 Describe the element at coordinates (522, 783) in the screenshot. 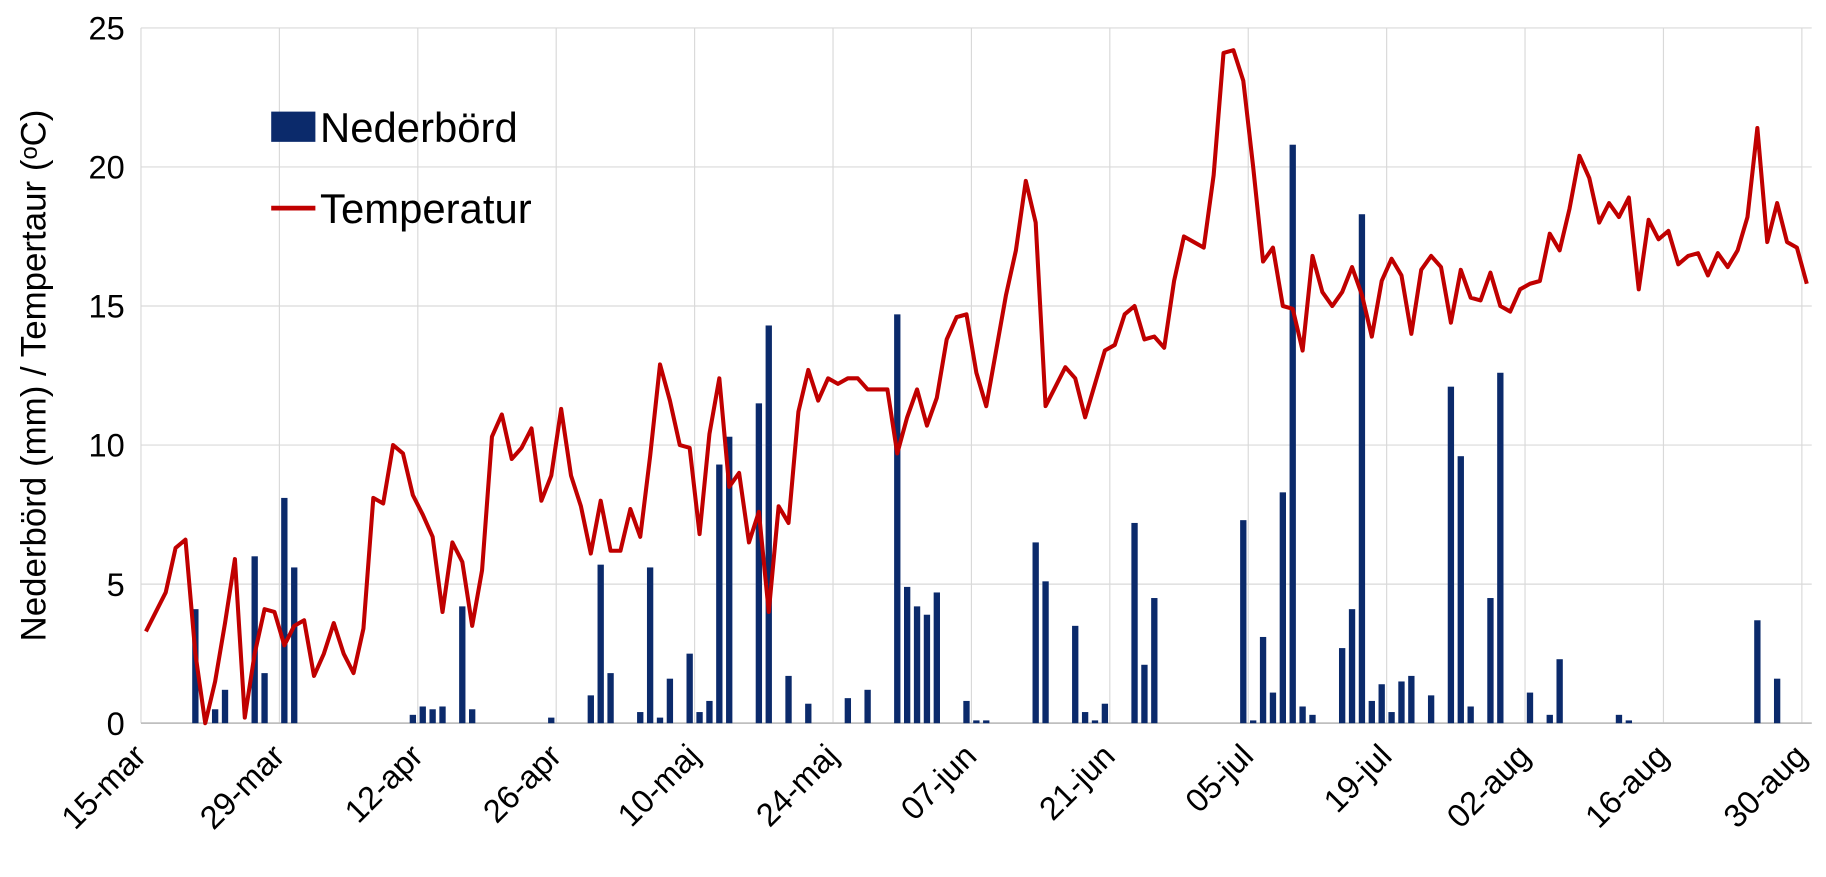

I see `x-tick-label: 26-apr` at that location.